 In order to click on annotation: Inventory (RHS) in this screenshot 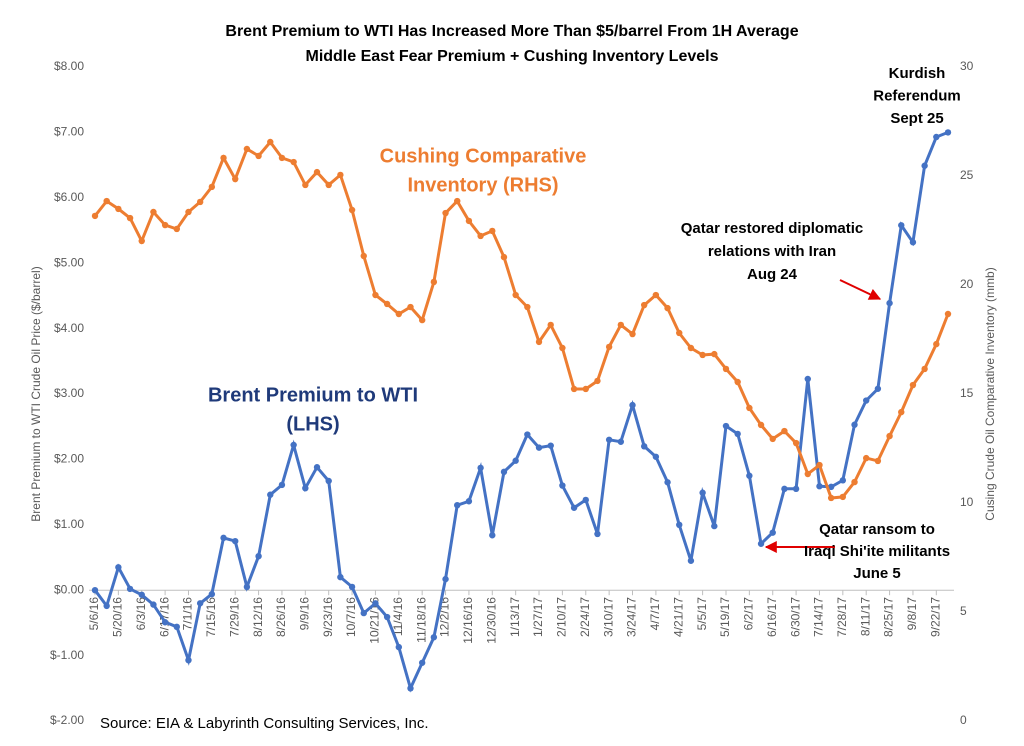, I will do `click(482, 185)`.